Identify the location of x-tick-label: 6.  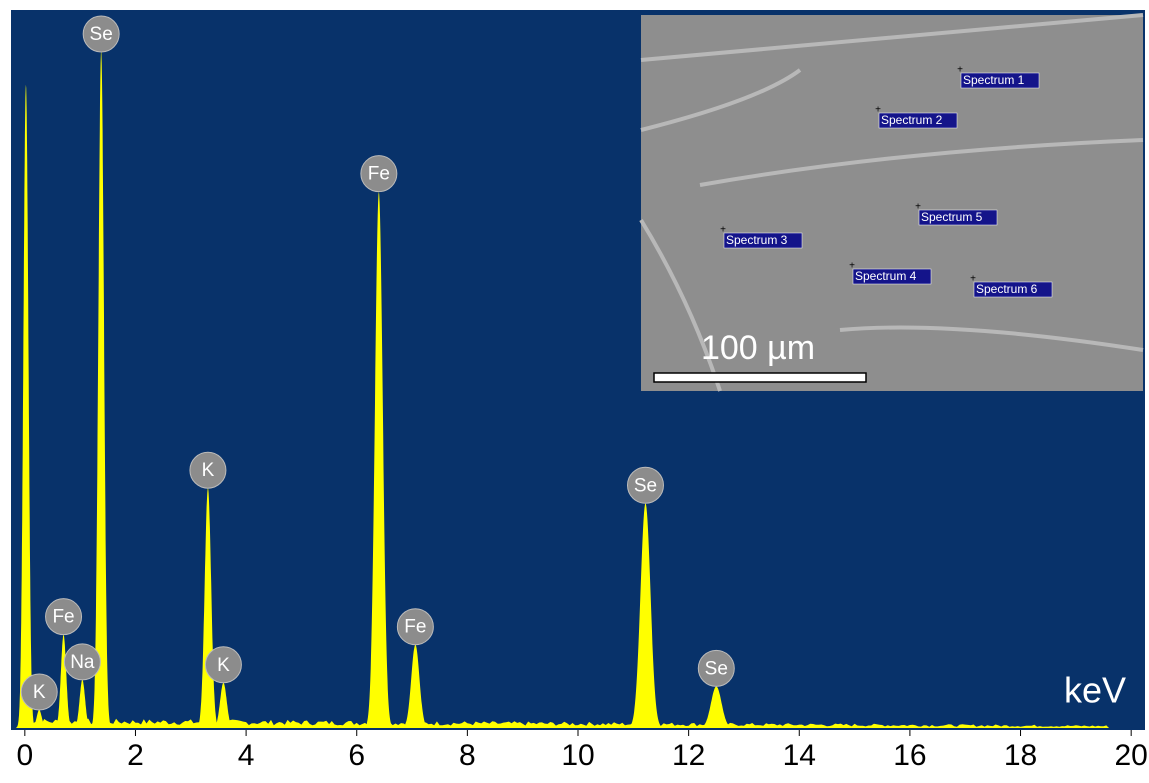
(356, 755).